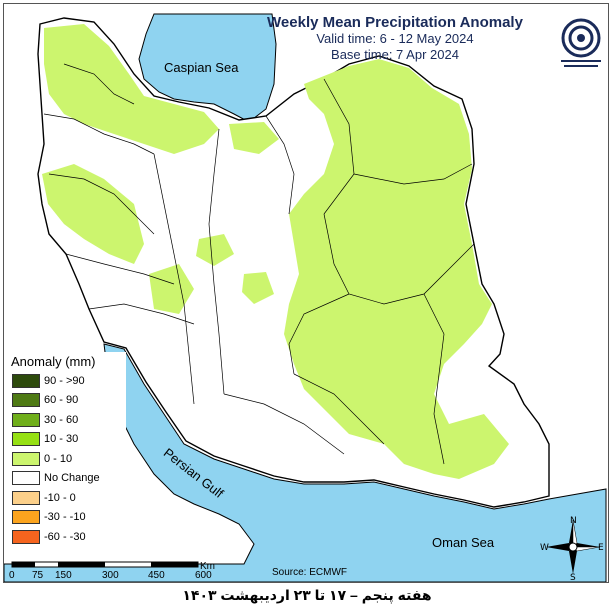 The width and height of the screenshot is (614, 614). I want to click on legend-label: 90 - >90, so click(64, 380).